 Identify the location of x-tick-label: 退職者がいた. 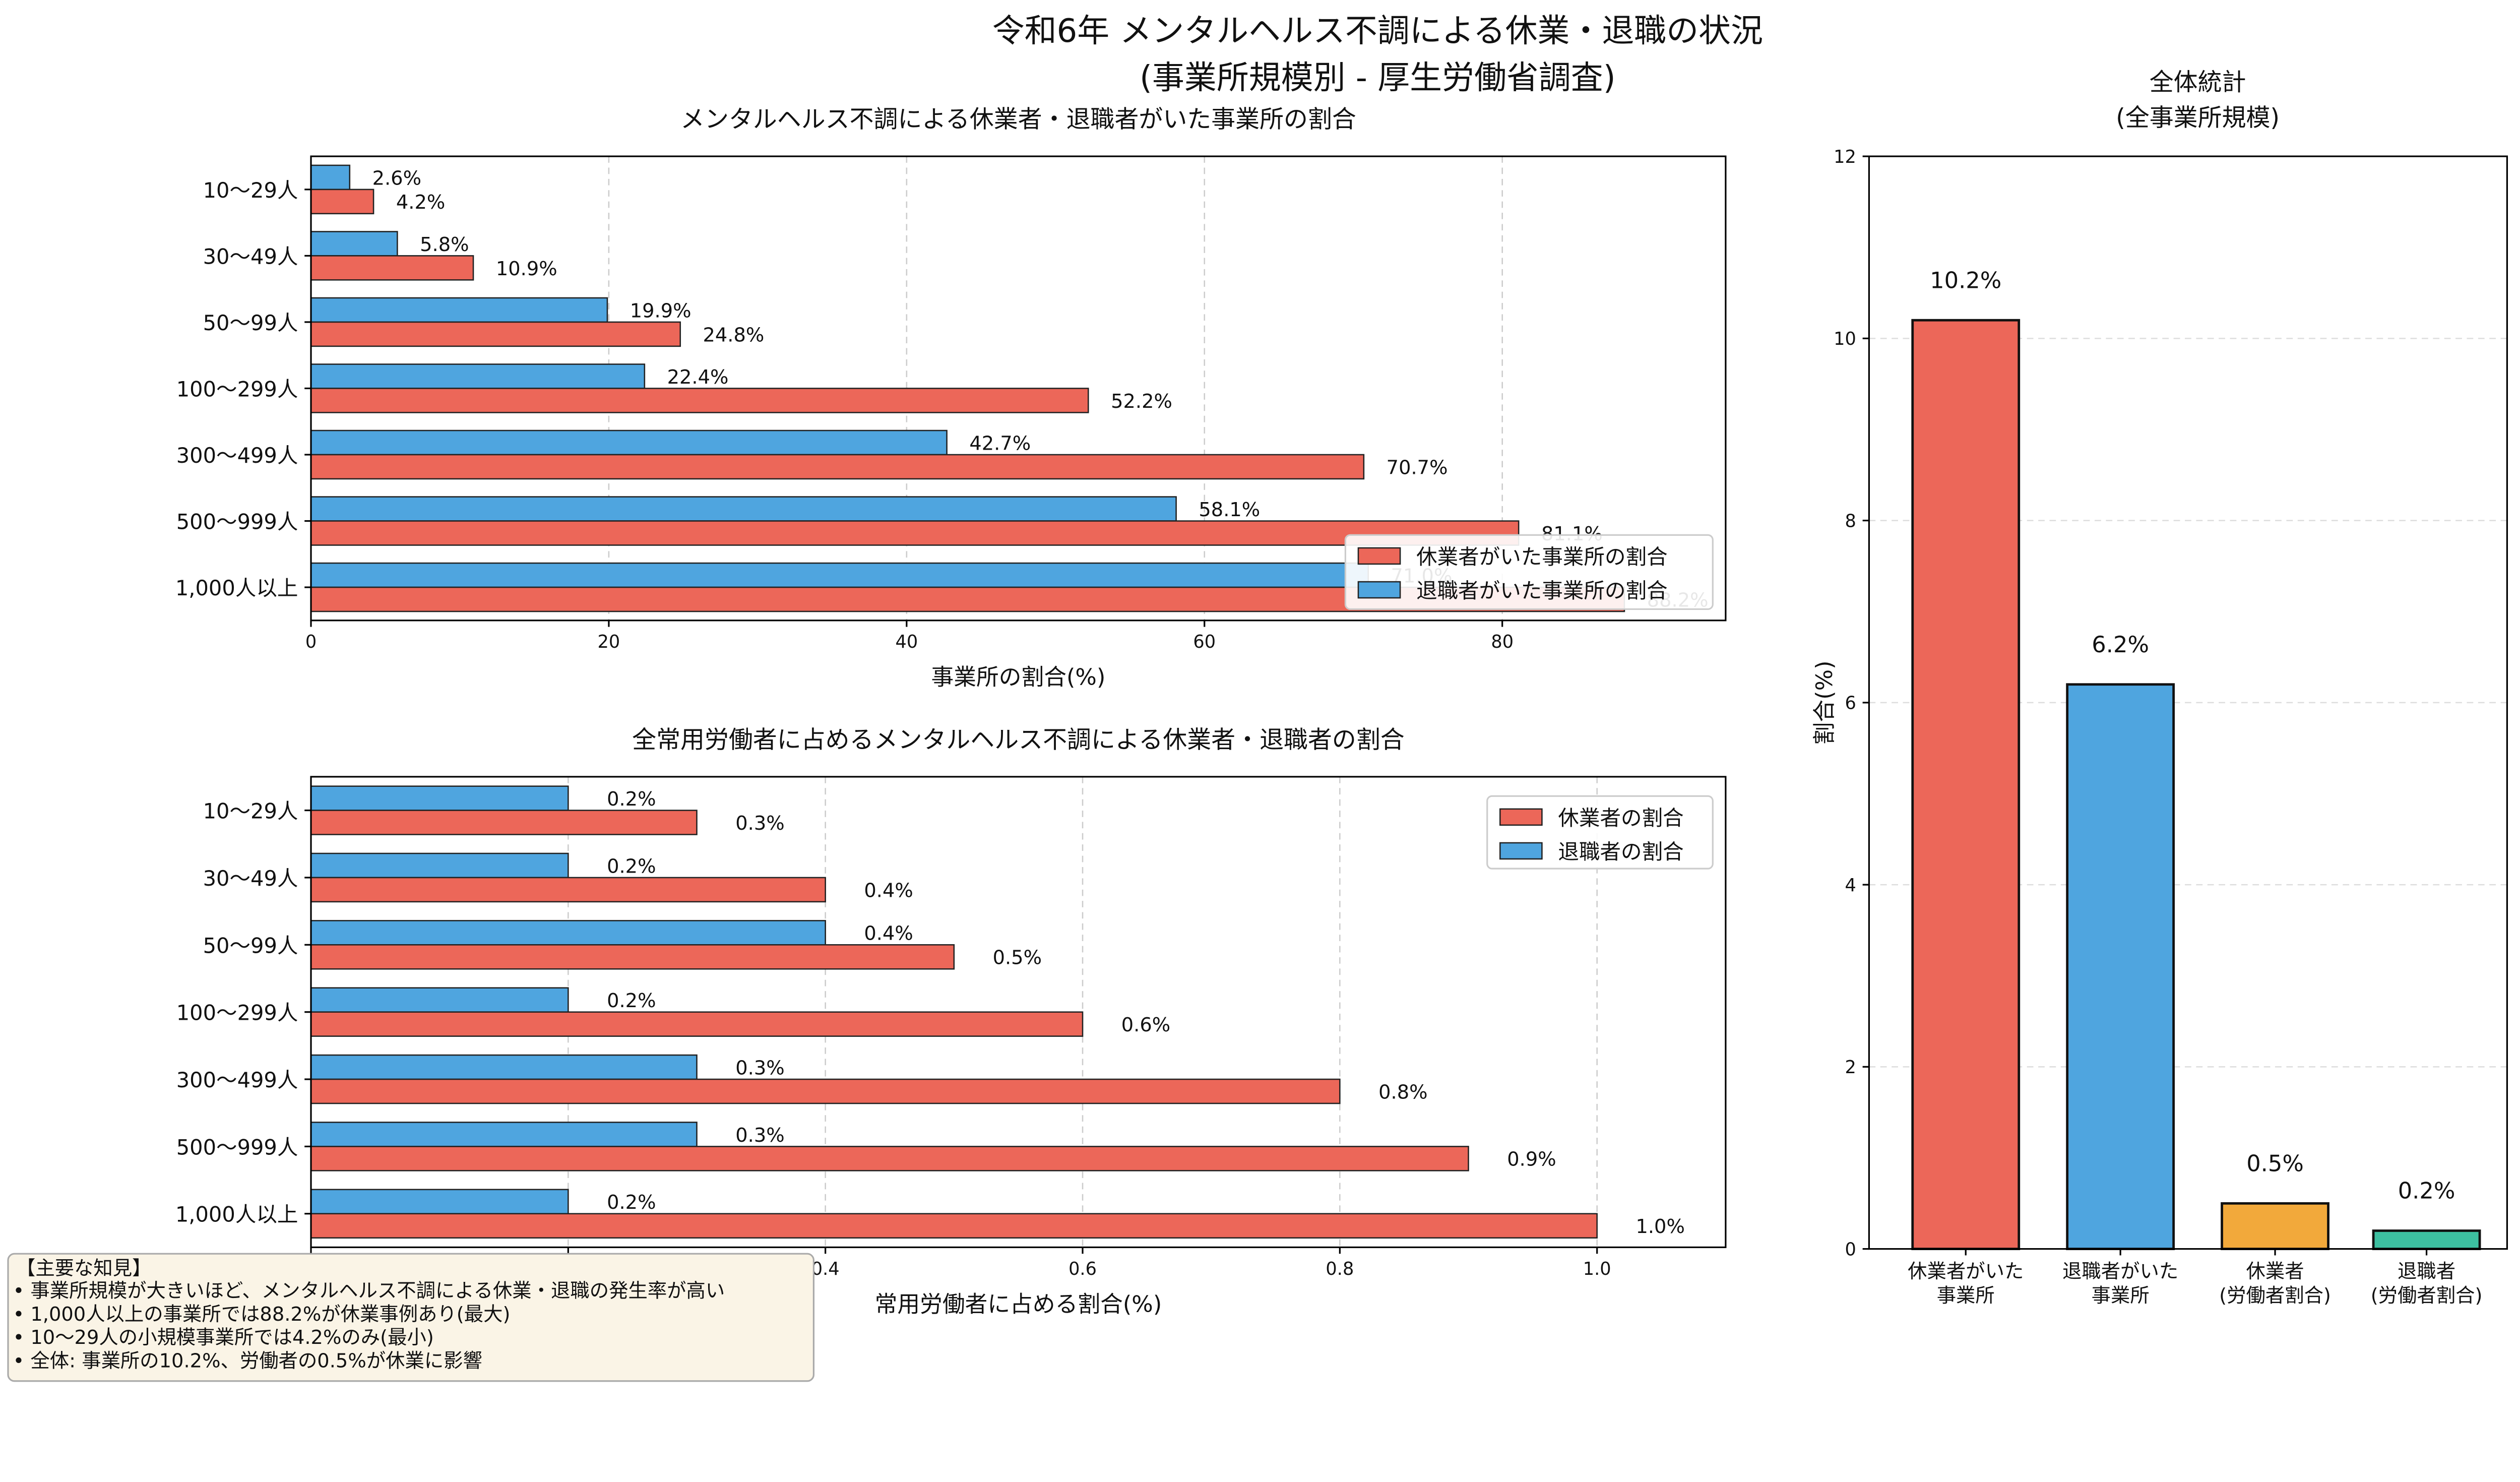
(2120, 1271).